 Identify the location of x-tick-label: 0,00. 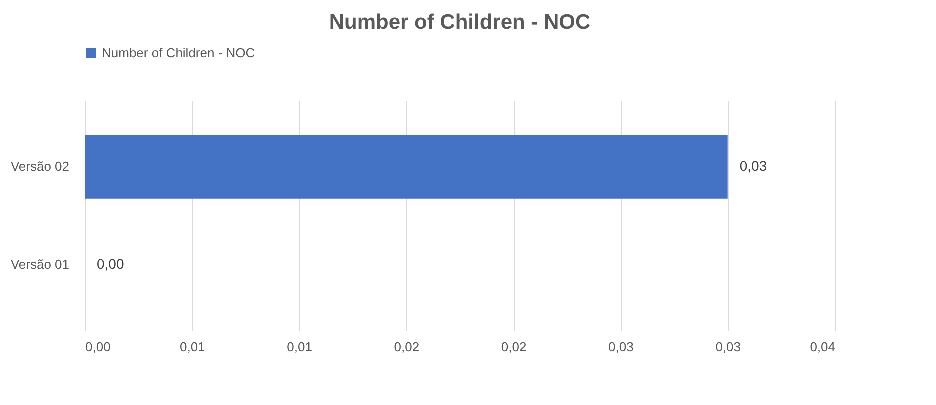
(98, 347).